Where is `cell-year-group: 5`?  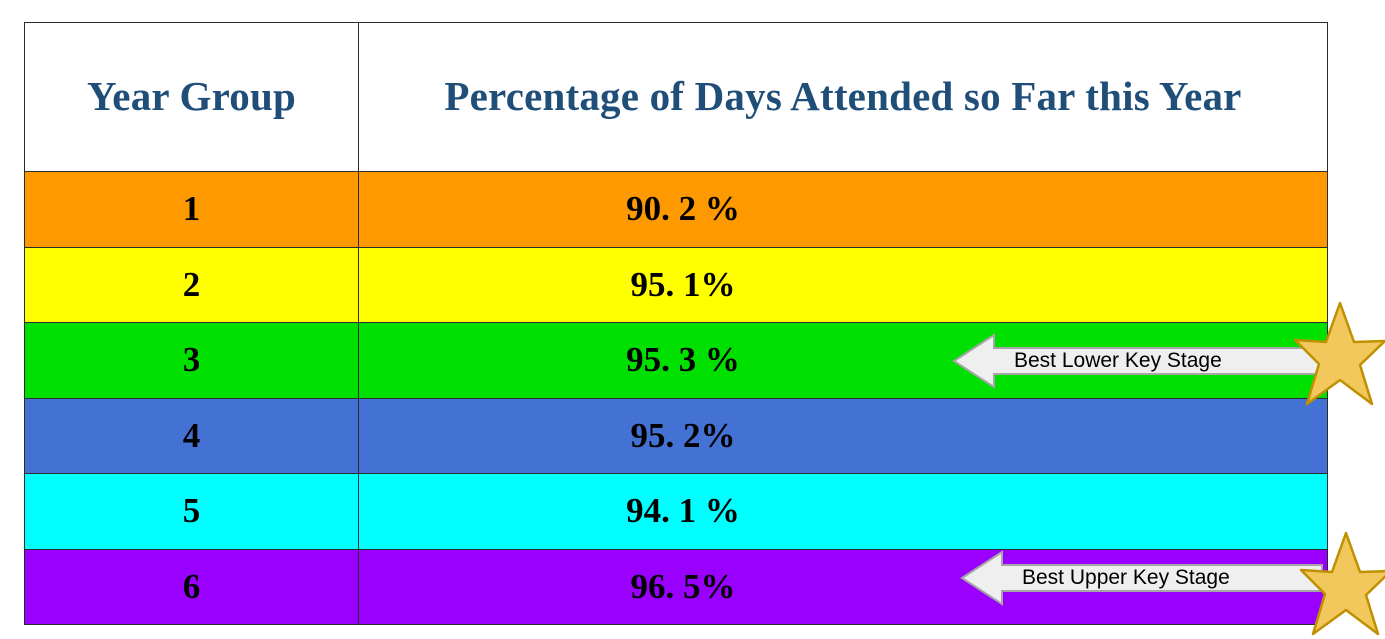 cell-year-group: 5 is located at coordinates (191, 511).